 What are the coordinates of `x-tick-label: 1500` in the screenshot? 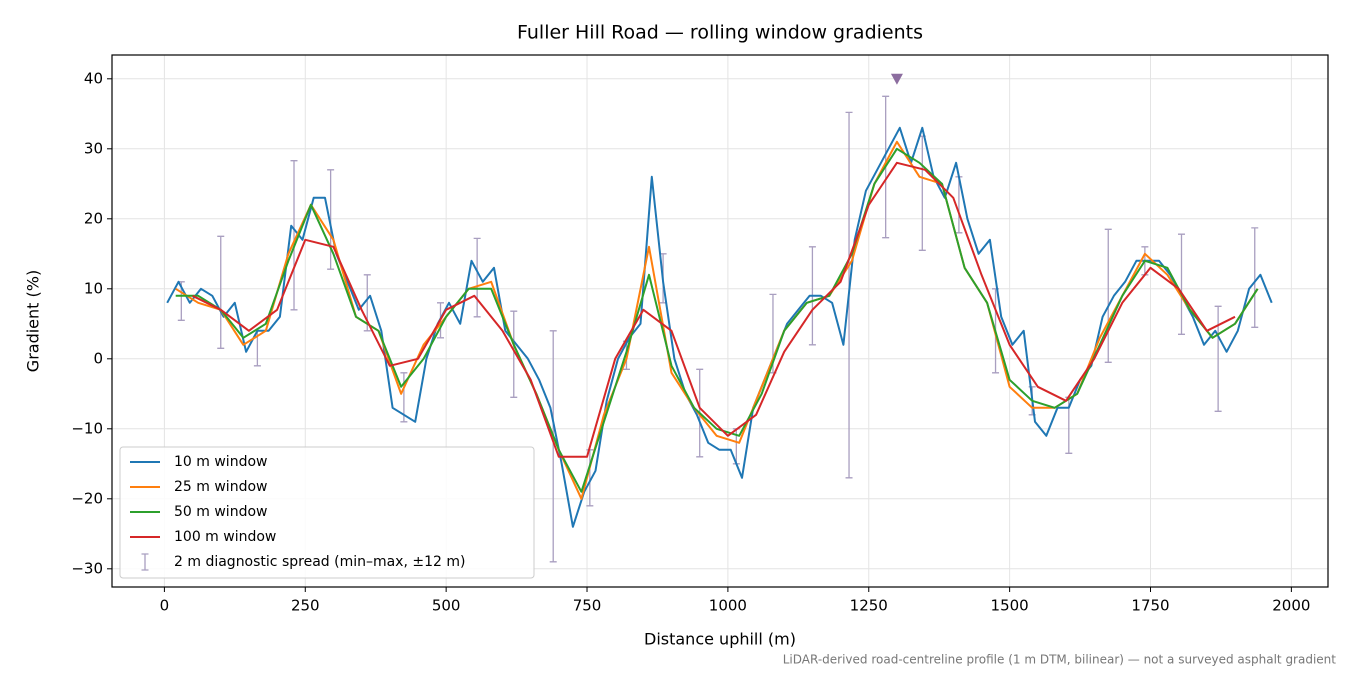 It's located at (1010, 606).